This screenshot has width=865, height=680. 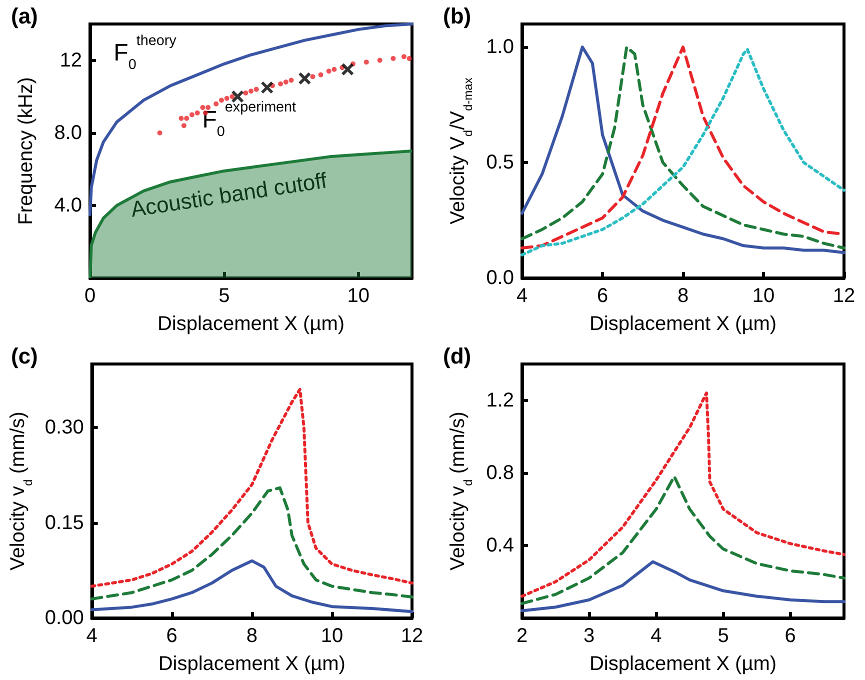 I want to click on y-tick-label: 0.8, so click(x=500, y=473).